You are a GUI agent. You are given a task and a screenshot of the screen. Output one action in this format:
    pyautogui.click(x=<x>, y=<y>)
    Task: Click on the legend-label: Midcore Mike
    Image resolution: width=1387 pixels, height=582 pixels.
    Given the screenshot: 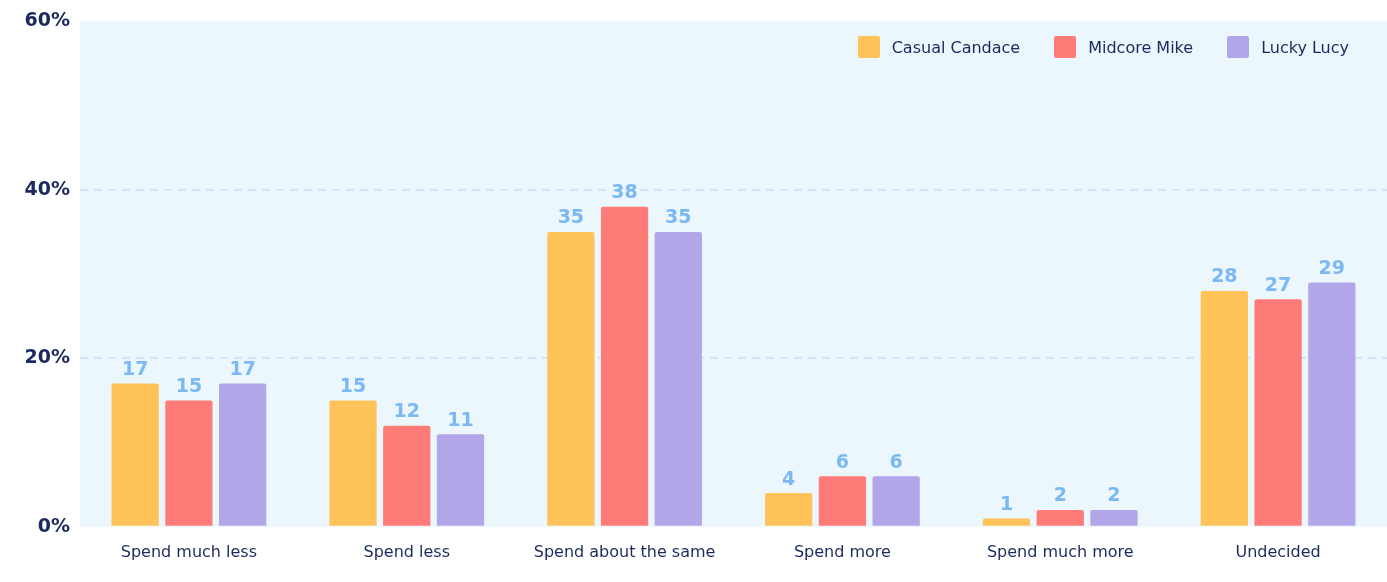 What is the action you would take?
    pyautogui.click(x=1141, y=47)
    